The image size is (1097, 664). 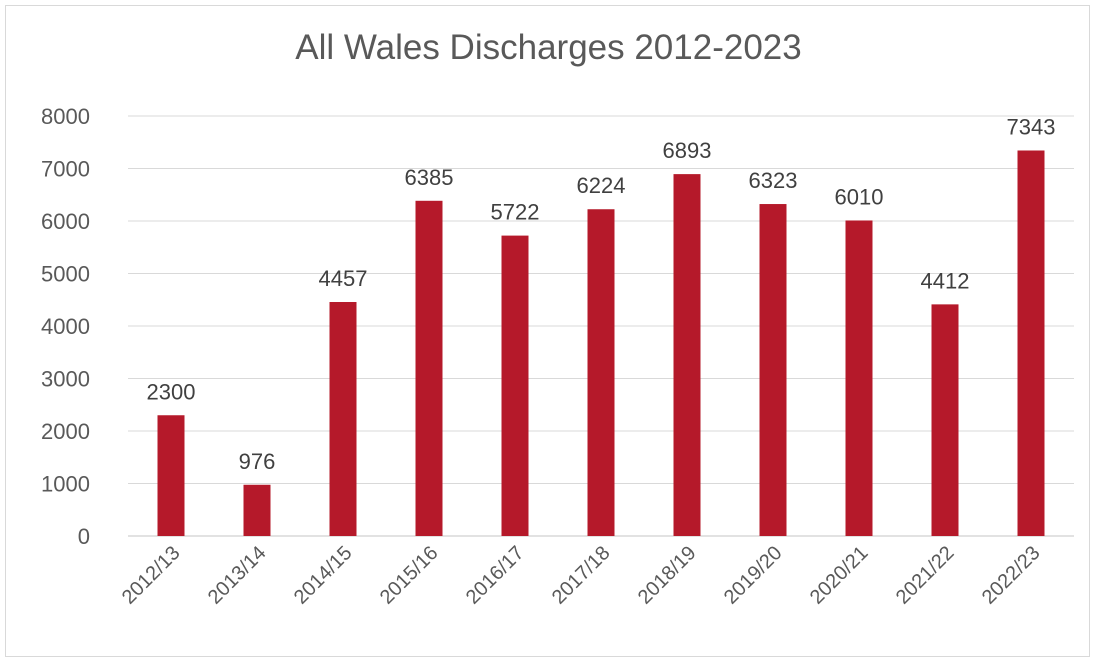 I want to click on data-label: 976, so click(x=257, y=461).